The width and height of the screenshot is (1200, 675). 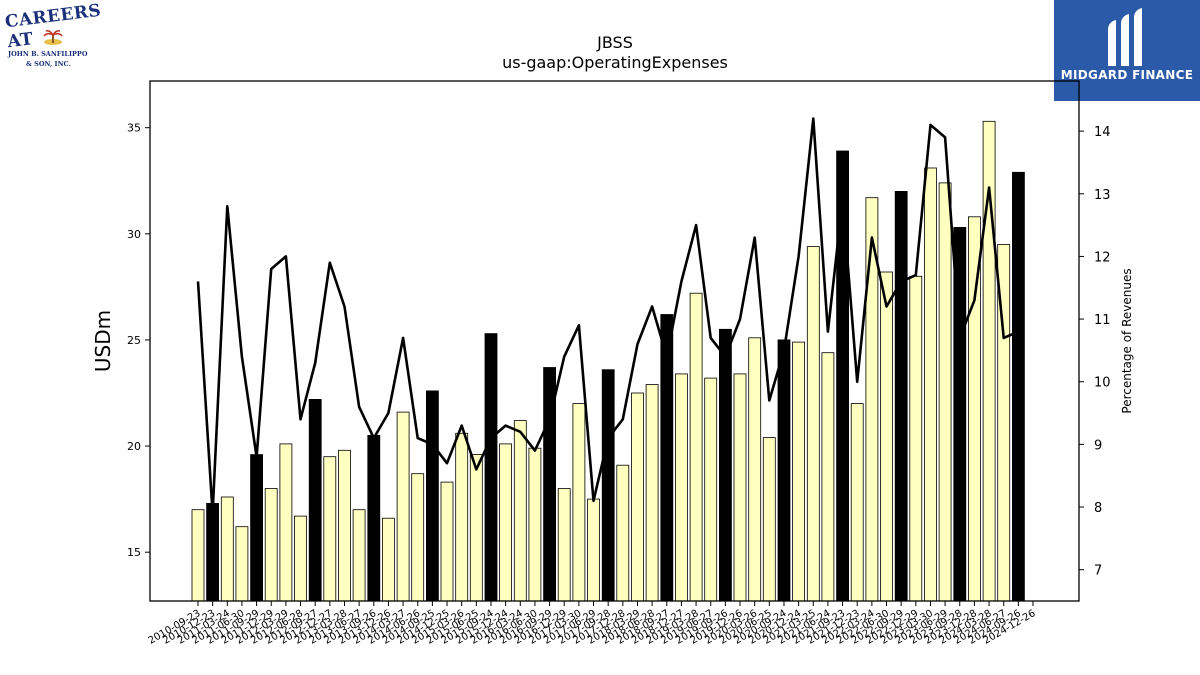 I want to click on y2-tick-label: 11, so click(x=1102, y=320).